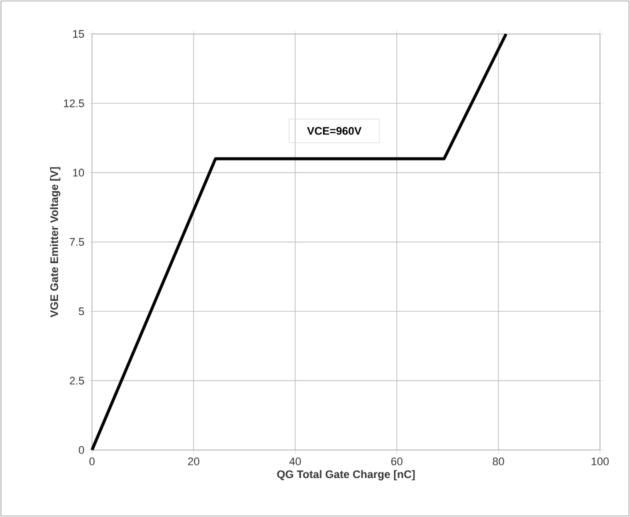 This screenshot has height=517, width=630. What do you see at coordinates (92, 462) in the screenshot?
I see `x-tick-label: 0` at bounding box center [92, 462].